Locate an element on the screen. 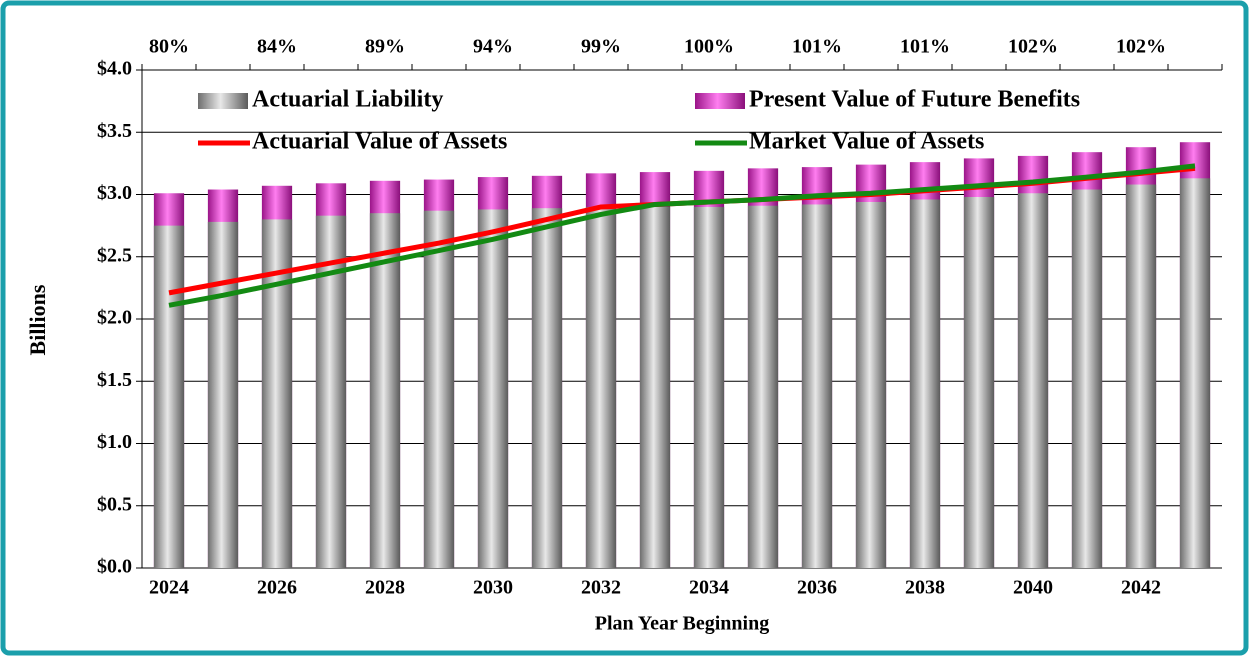  x-tick-label: 2024 is located at coordinates (169, 588).